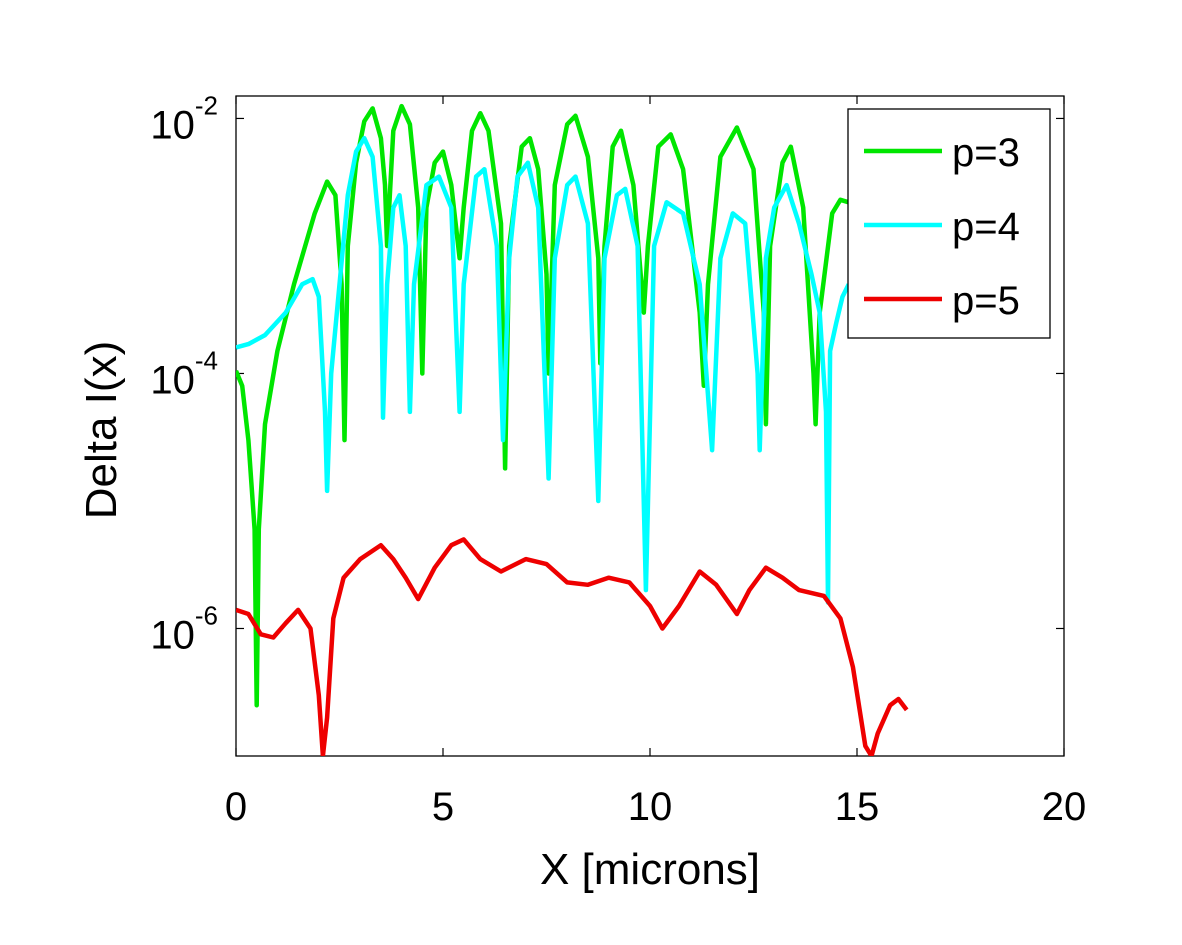 The image size is (1182, 945). What do you see at coordinates (650, 869) in the screenshot?
I see `x-axis-label: X [microns]` at bounding box center [650, 869].